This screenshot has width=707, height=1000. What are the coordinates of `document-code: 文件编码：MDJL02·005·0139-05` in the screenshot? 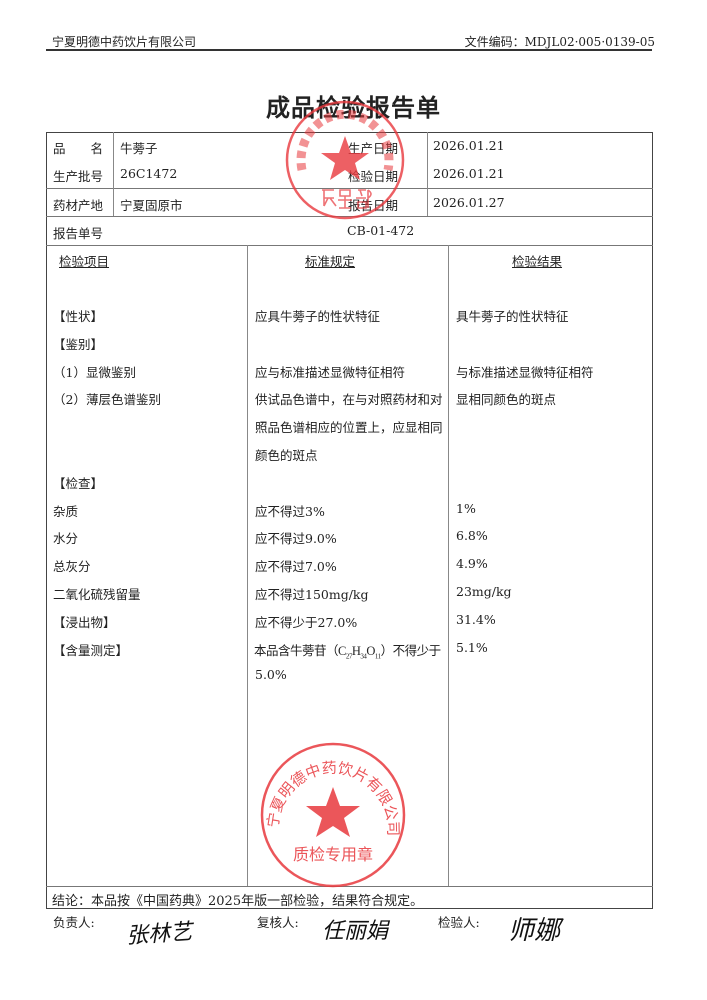 It's located at (559, 42).